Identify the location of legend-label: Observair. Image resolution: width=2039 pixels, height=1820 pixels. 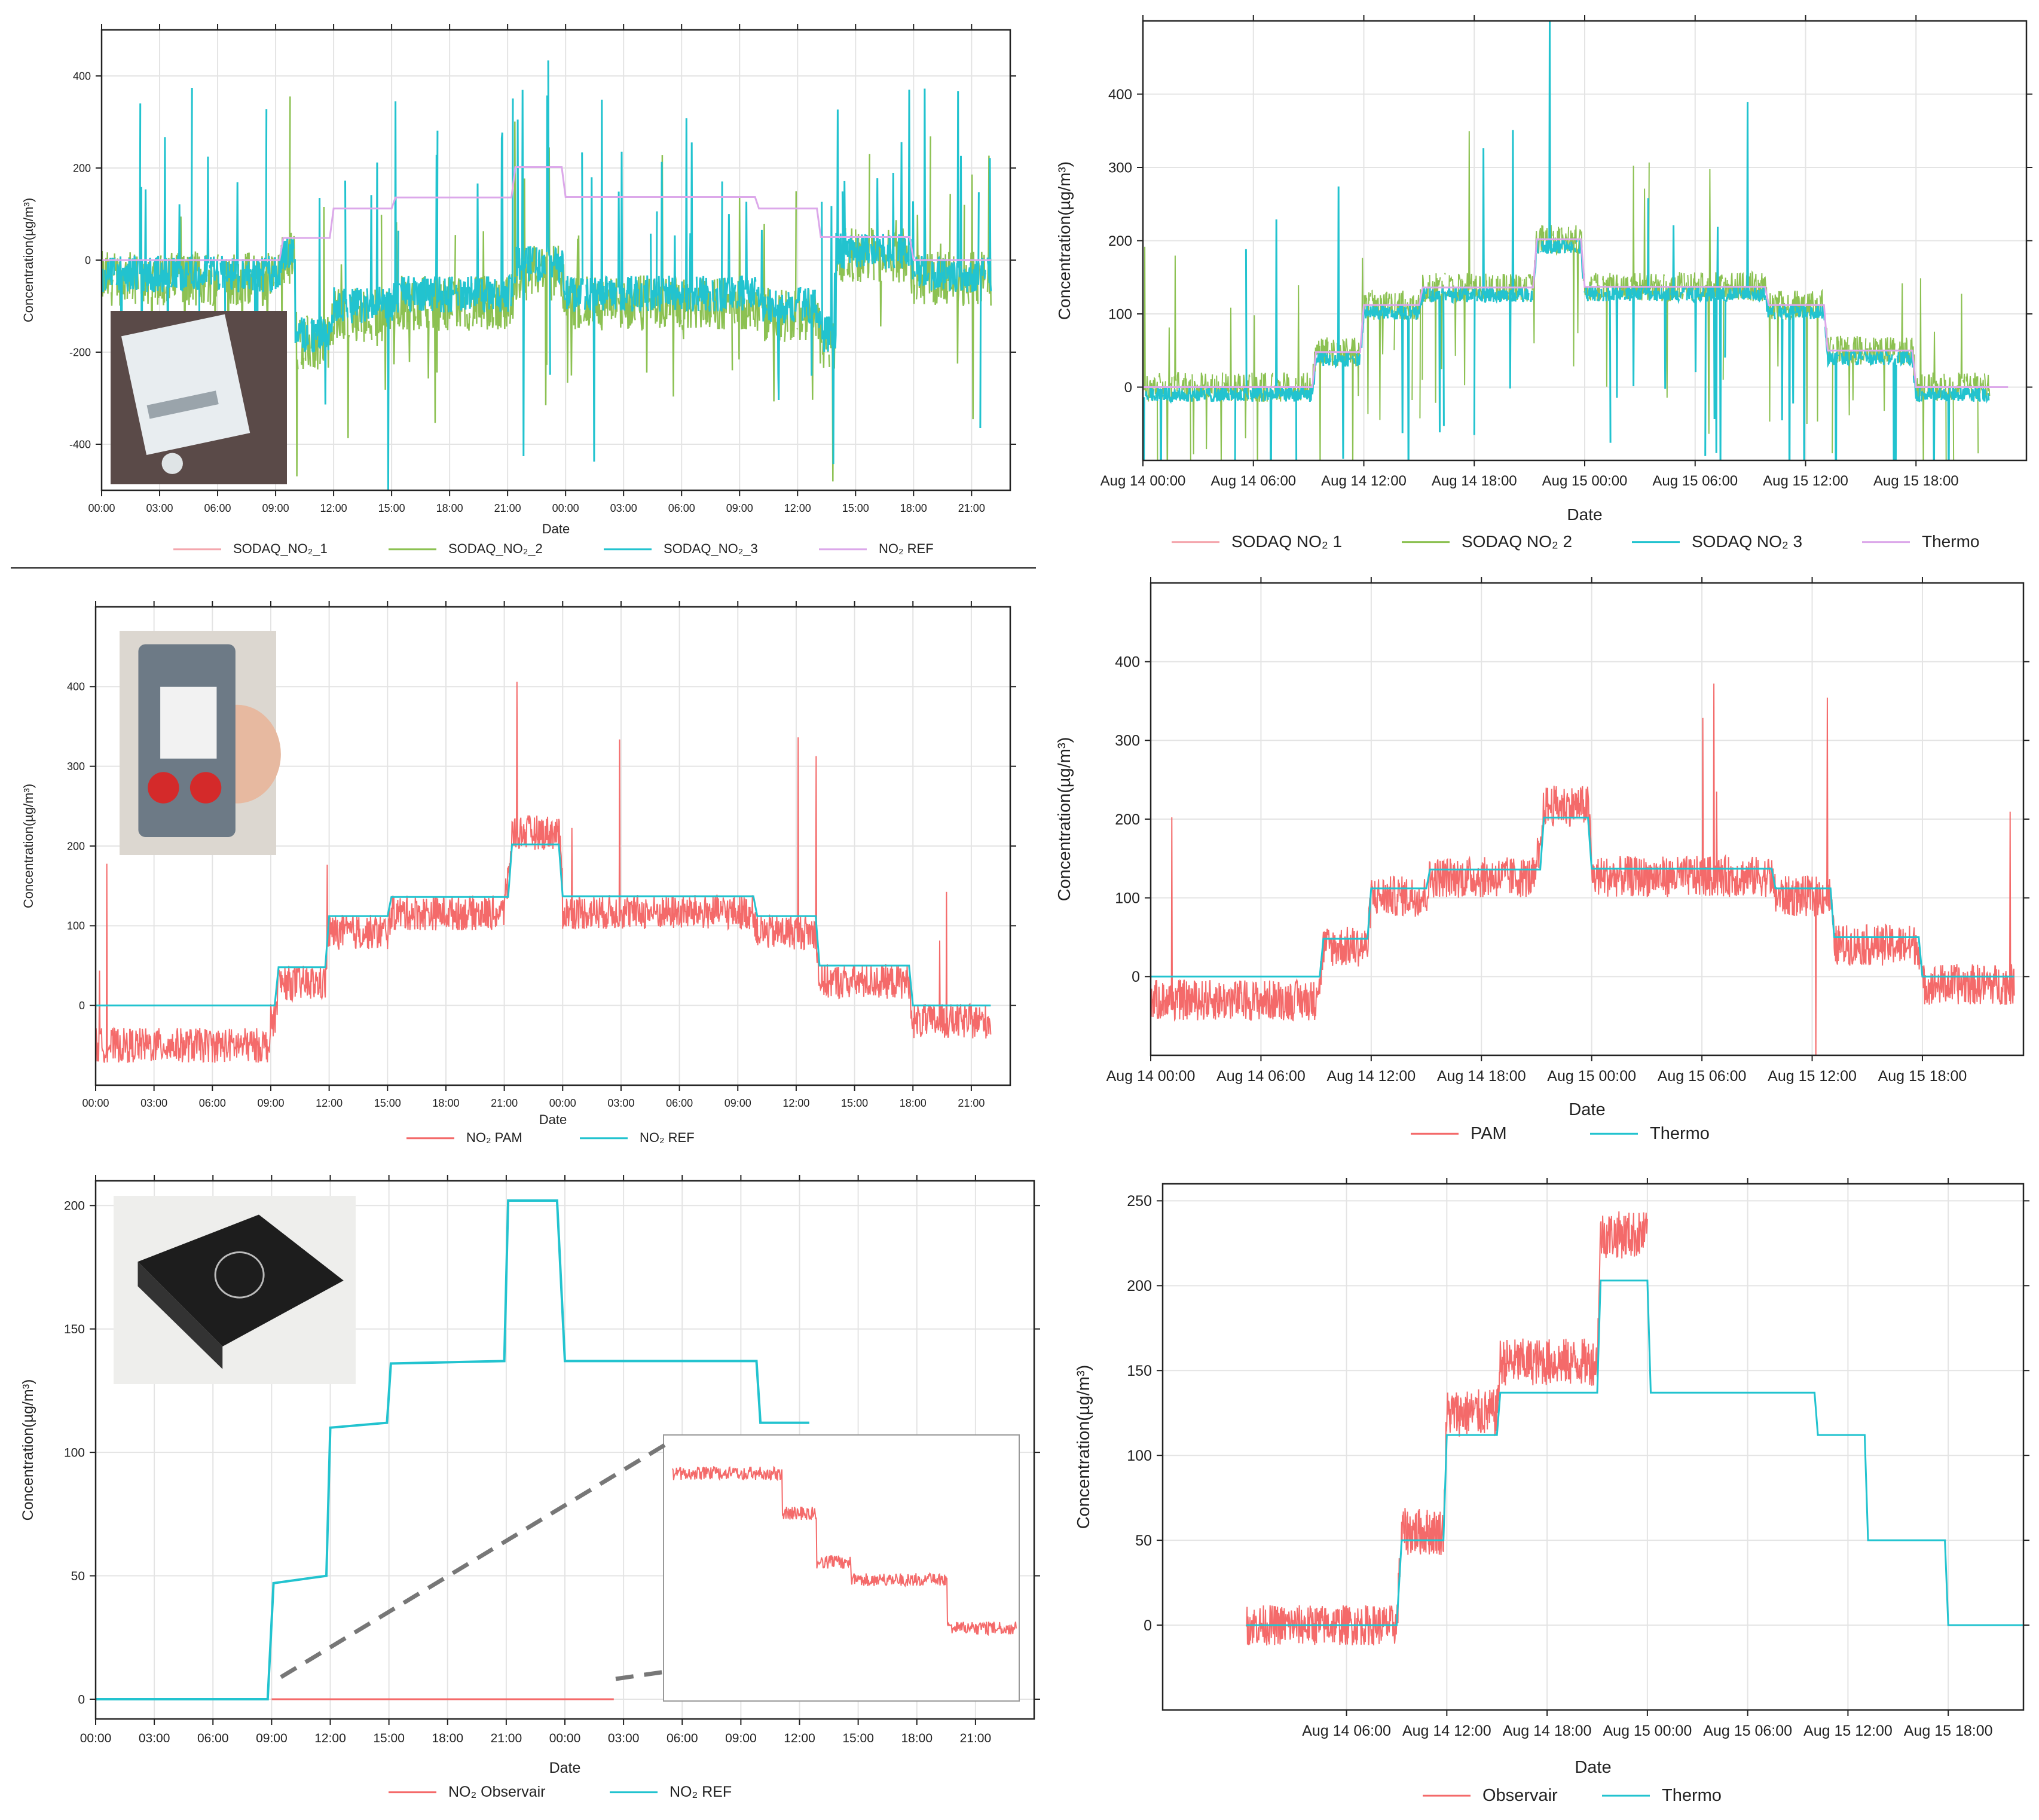
(1520, 1795).